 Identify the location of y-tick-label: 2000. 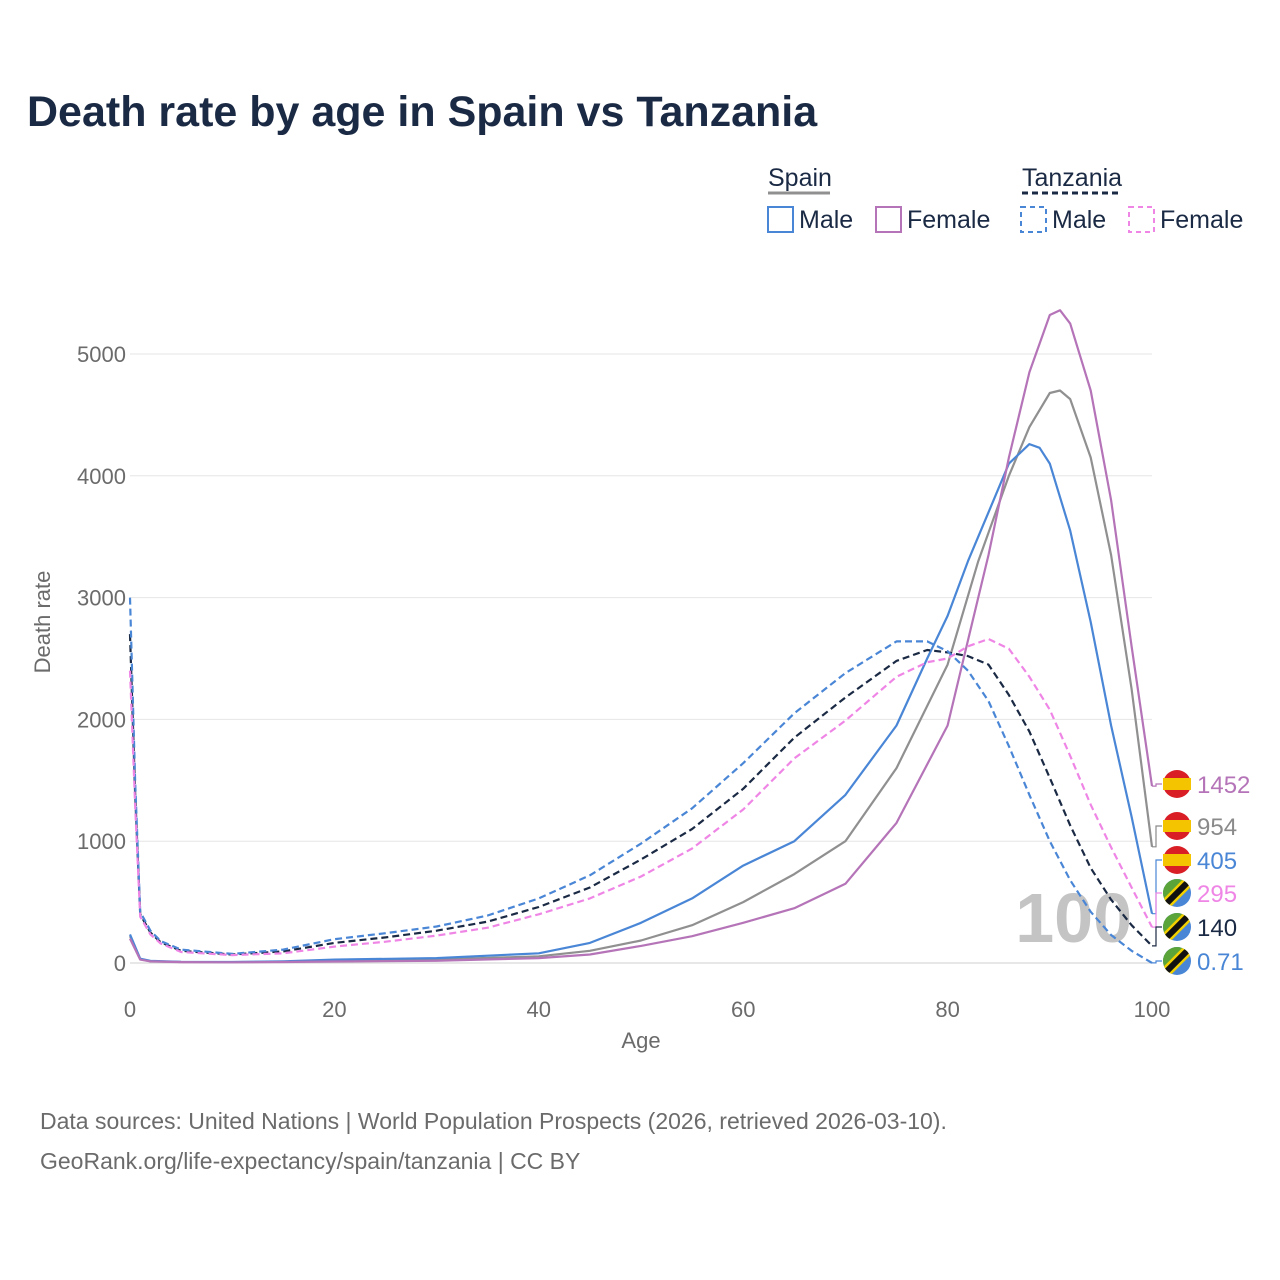
(101, 719).